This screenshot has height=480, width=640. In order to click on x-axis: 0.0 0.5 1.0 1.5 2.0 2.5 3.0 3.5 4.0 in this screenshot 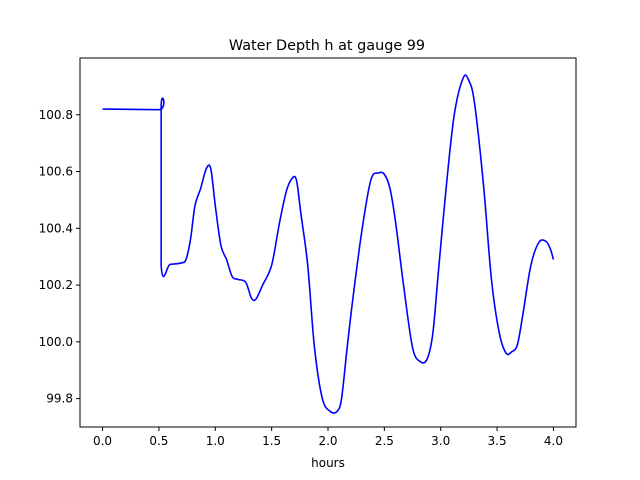, I will do `click(328, 437)`.